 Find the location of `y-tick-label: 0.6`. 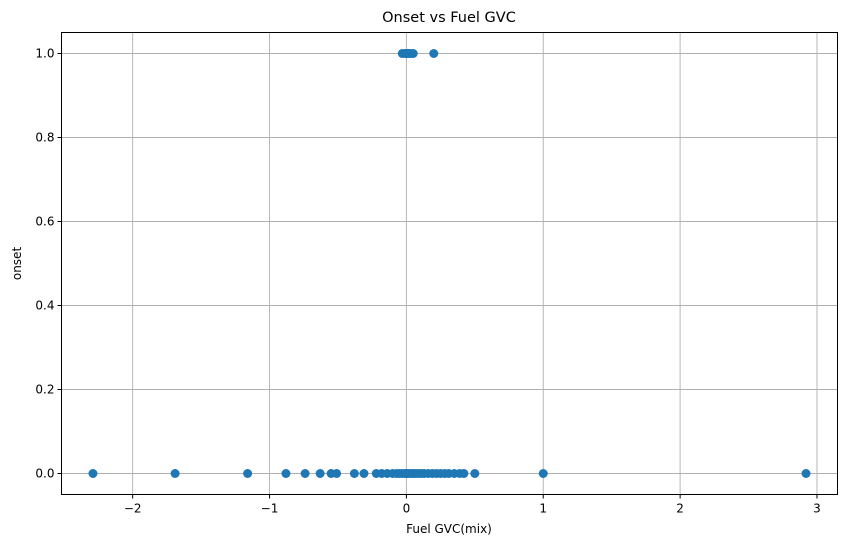

y-tick-label: 0.6 is located at coordinates (44, 222).